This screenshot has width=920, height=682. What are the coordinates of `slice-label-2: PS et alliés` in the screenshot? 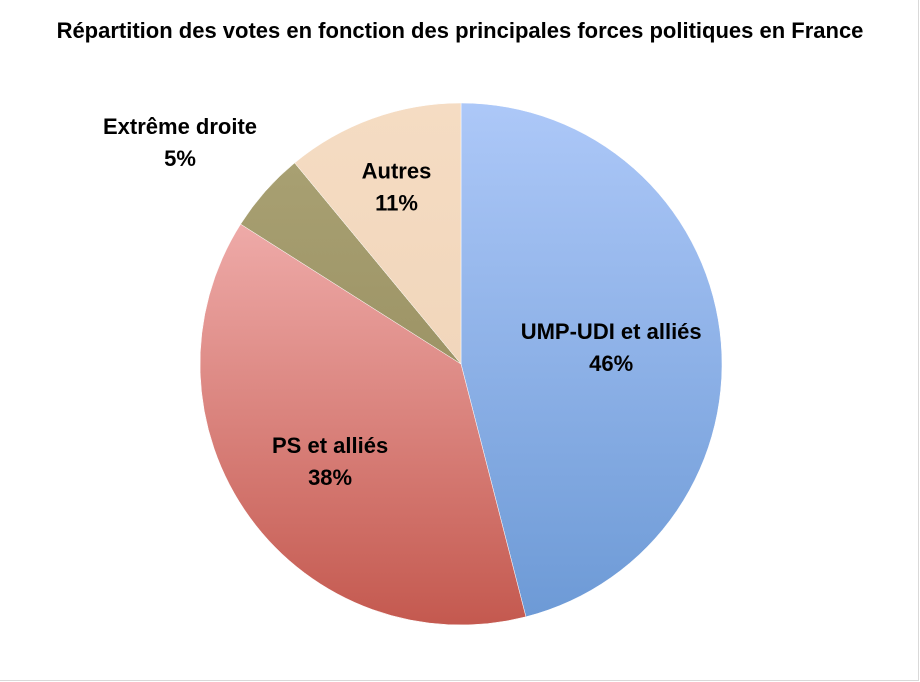 It's located at (330, 445).